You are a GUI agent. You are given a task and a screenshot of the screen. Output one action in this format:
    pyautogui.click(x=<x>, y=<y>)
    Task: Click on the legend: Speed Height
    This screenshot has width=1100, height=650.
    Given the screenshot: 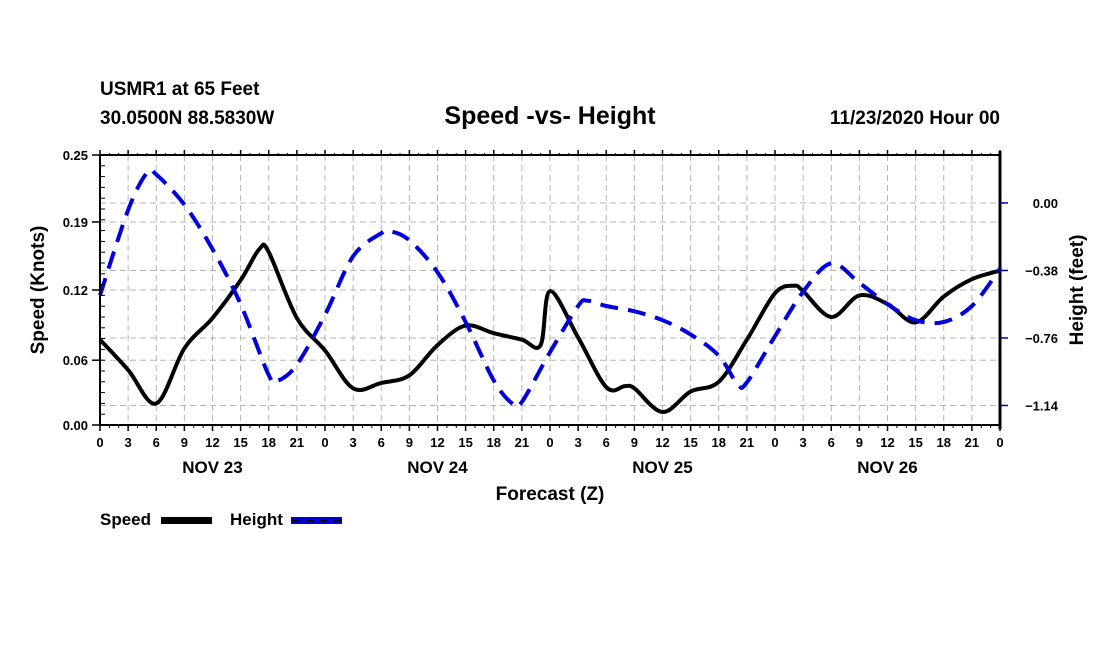 What is the action you would take?
    pyautogui.click(x=221, y=519)
    